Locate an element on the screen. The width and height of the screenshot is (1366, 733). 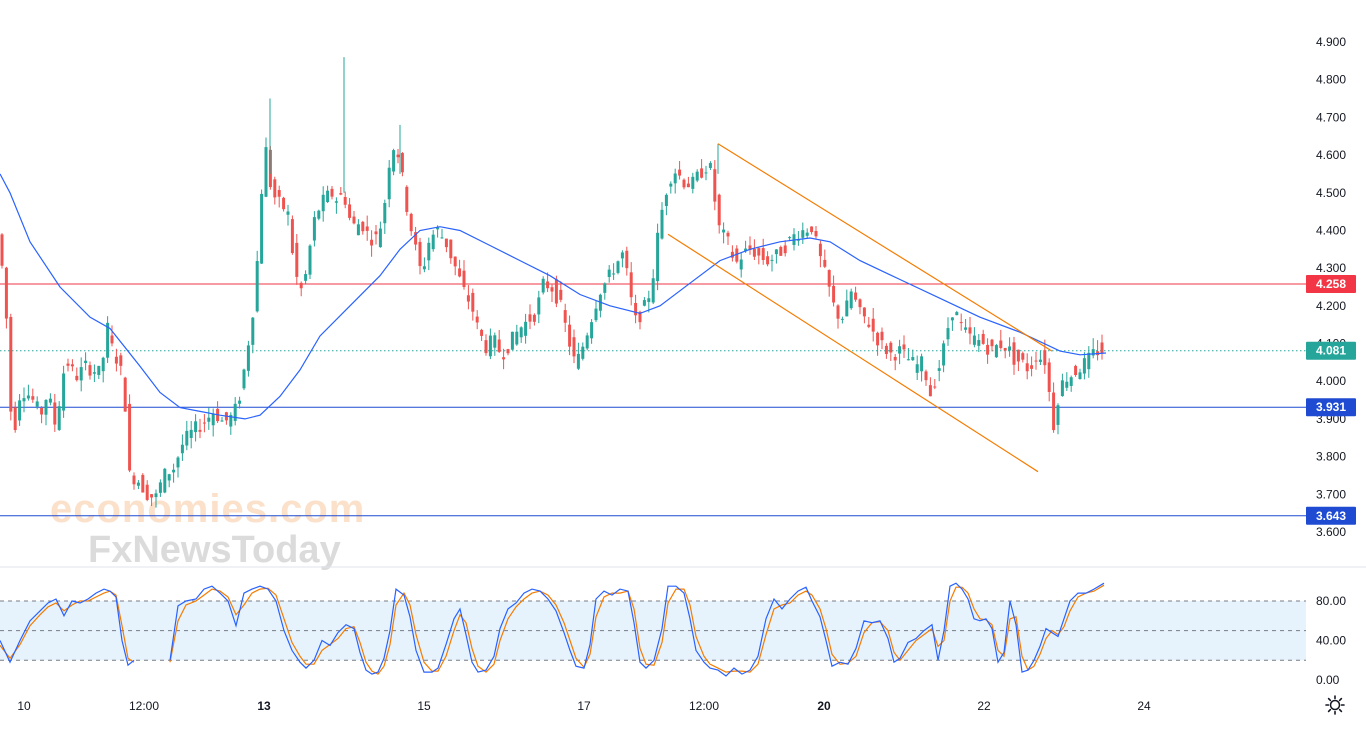
time-tick-label: 20 is located at coordinates (824, 706).